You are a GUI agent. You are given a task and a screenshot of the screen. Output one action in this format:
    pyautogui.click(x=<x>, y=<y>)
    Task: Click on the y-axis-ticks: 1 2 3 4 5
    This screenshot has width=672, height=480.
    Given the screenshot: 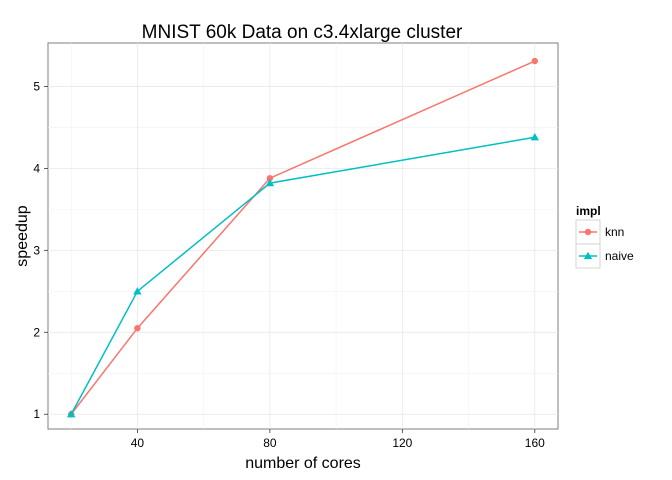 What is the action you would take?
    pyautogui.click(x=40, y=250)
    